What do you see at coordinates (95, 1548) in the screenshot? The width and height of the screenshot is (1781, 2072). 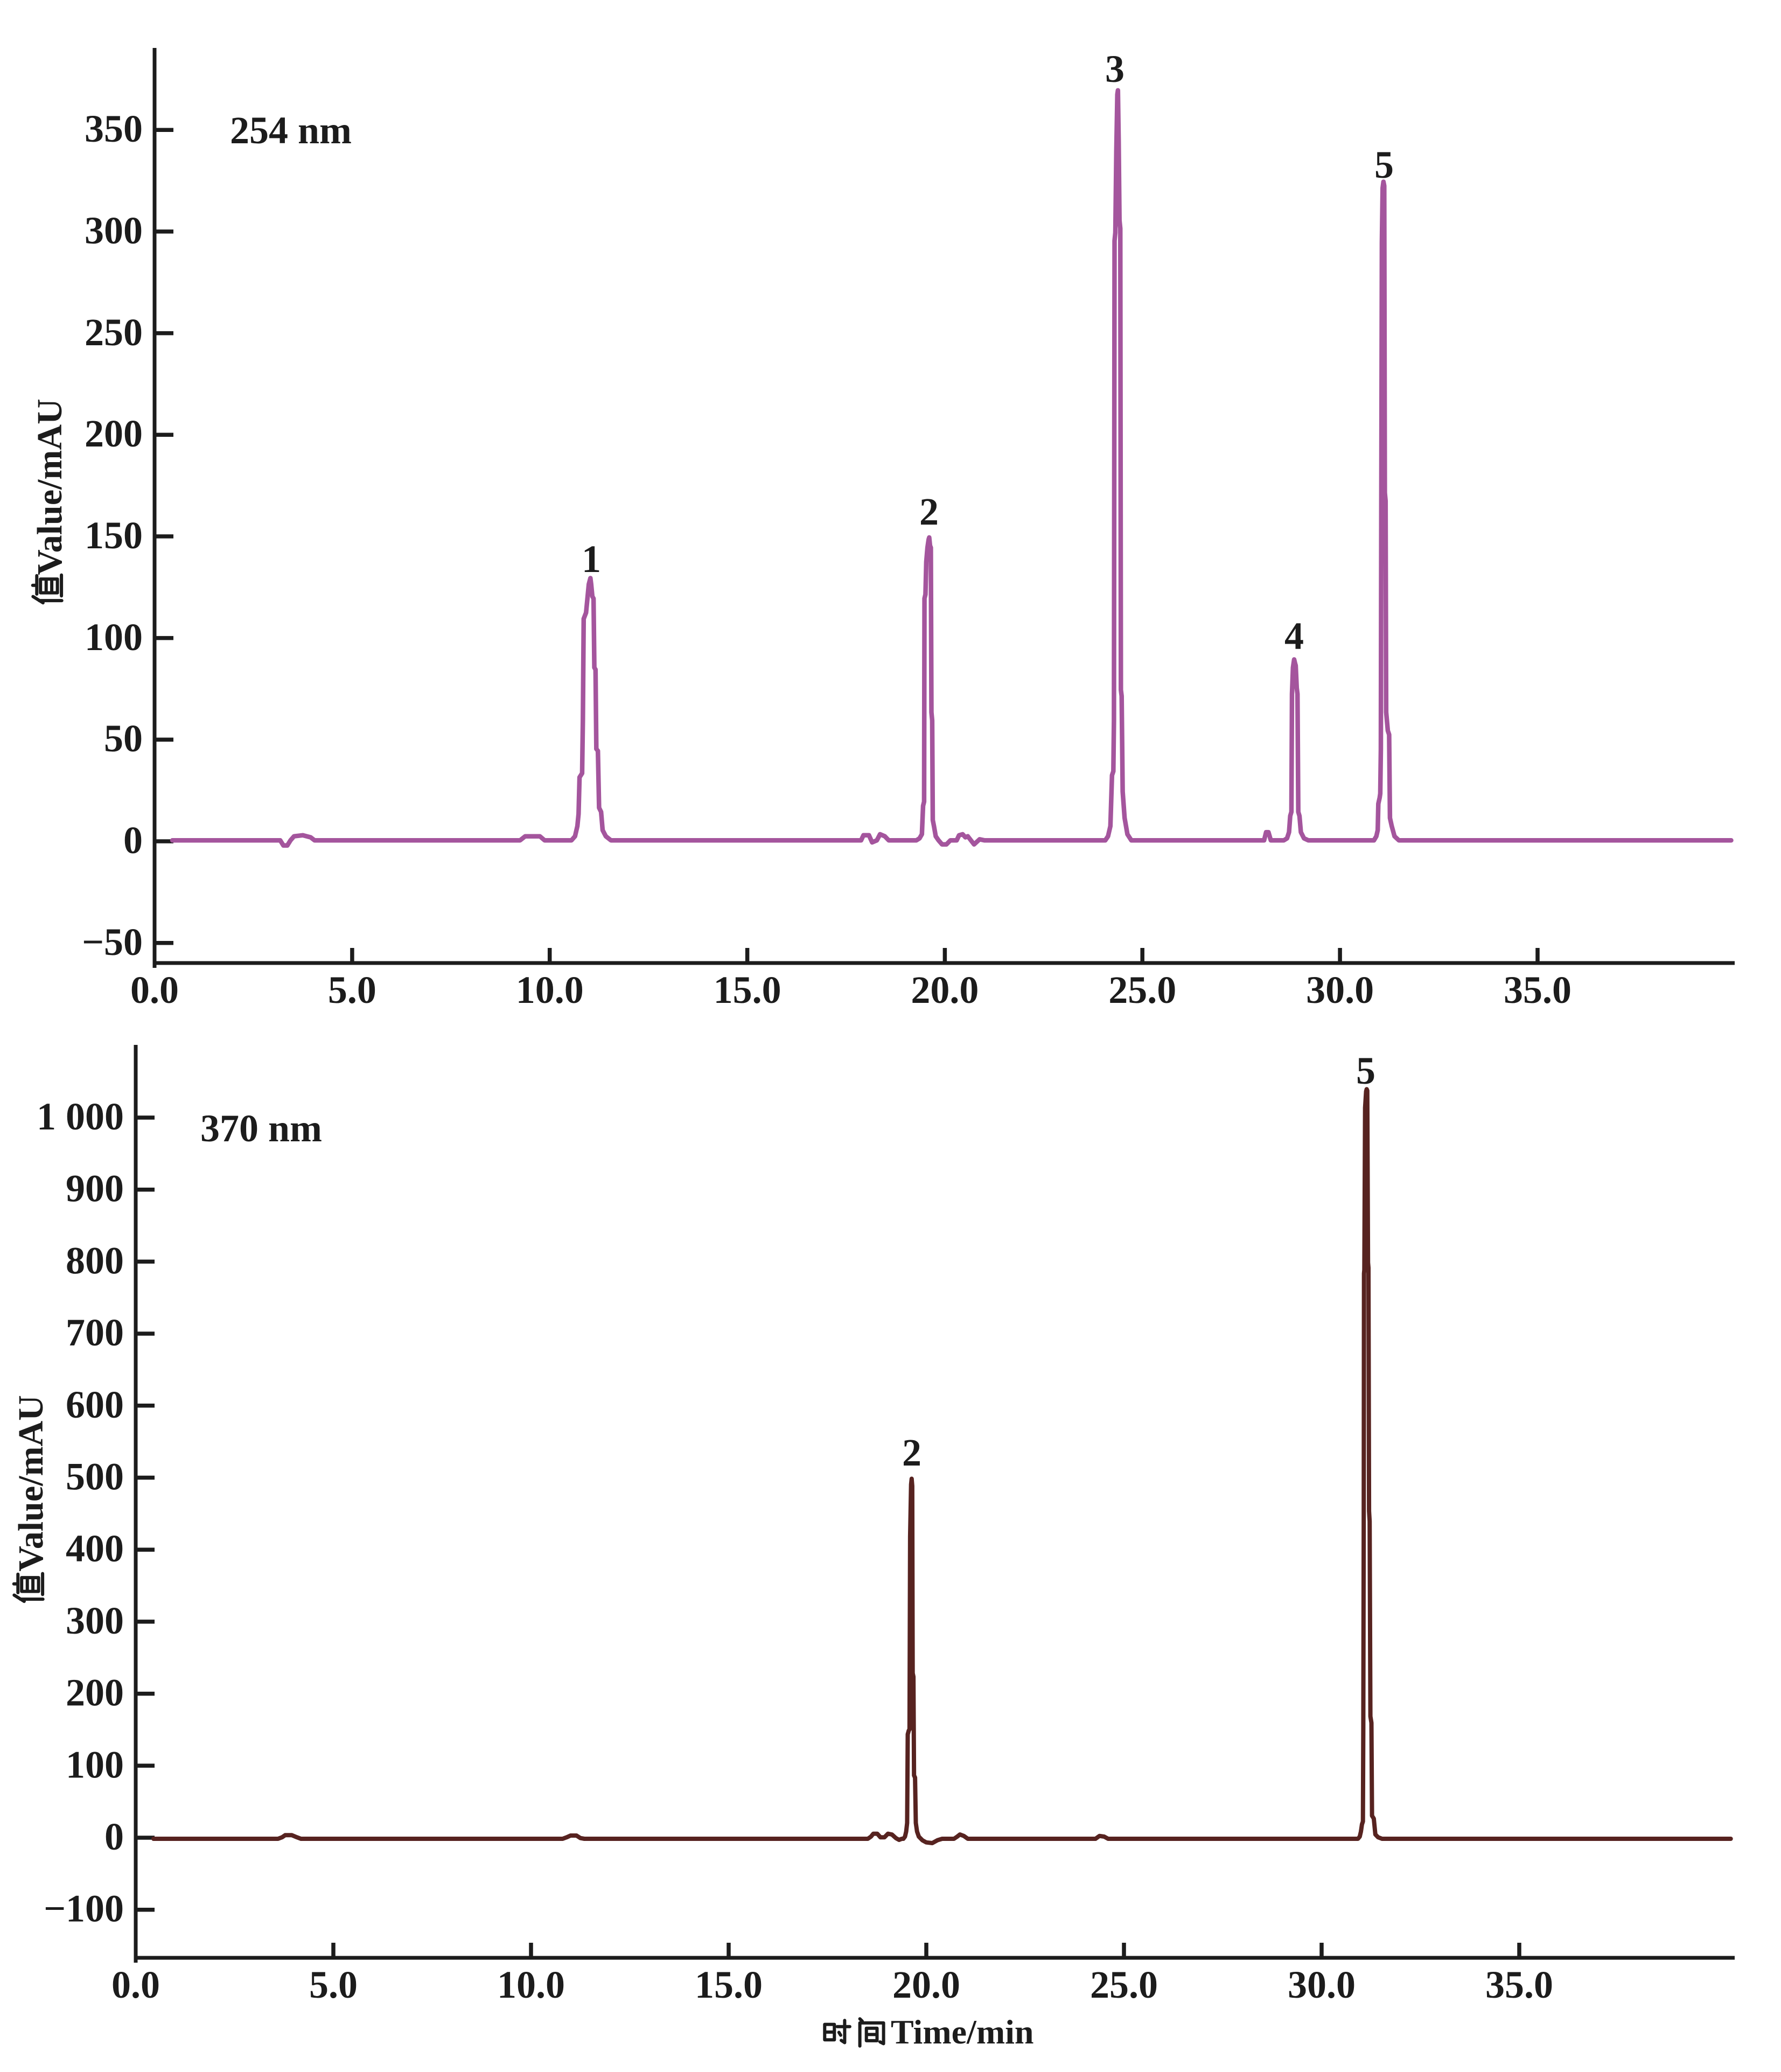 I see `svg-text: 400` at bounding box center [95, 1548].